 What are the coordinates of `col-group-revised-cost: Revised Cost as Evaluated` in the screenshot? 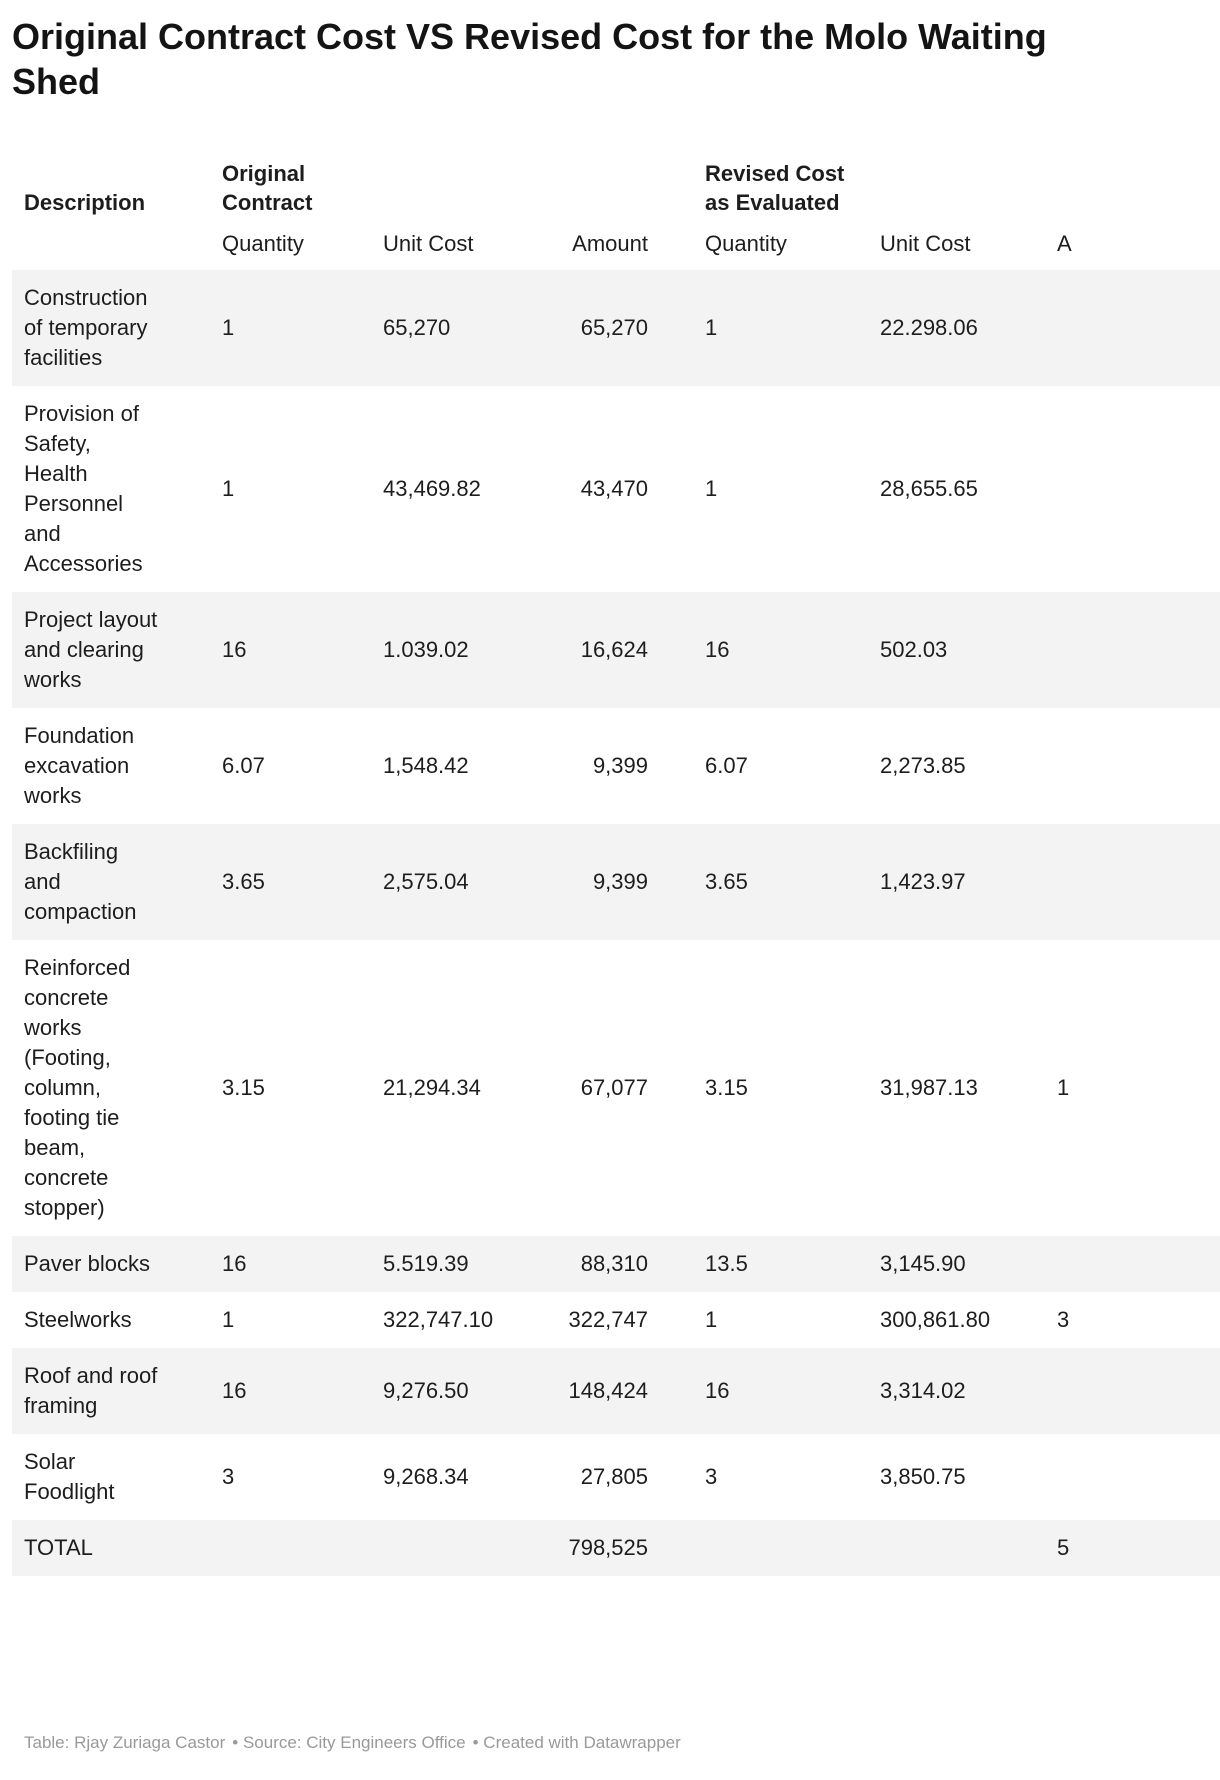 It's located at (775, 188).